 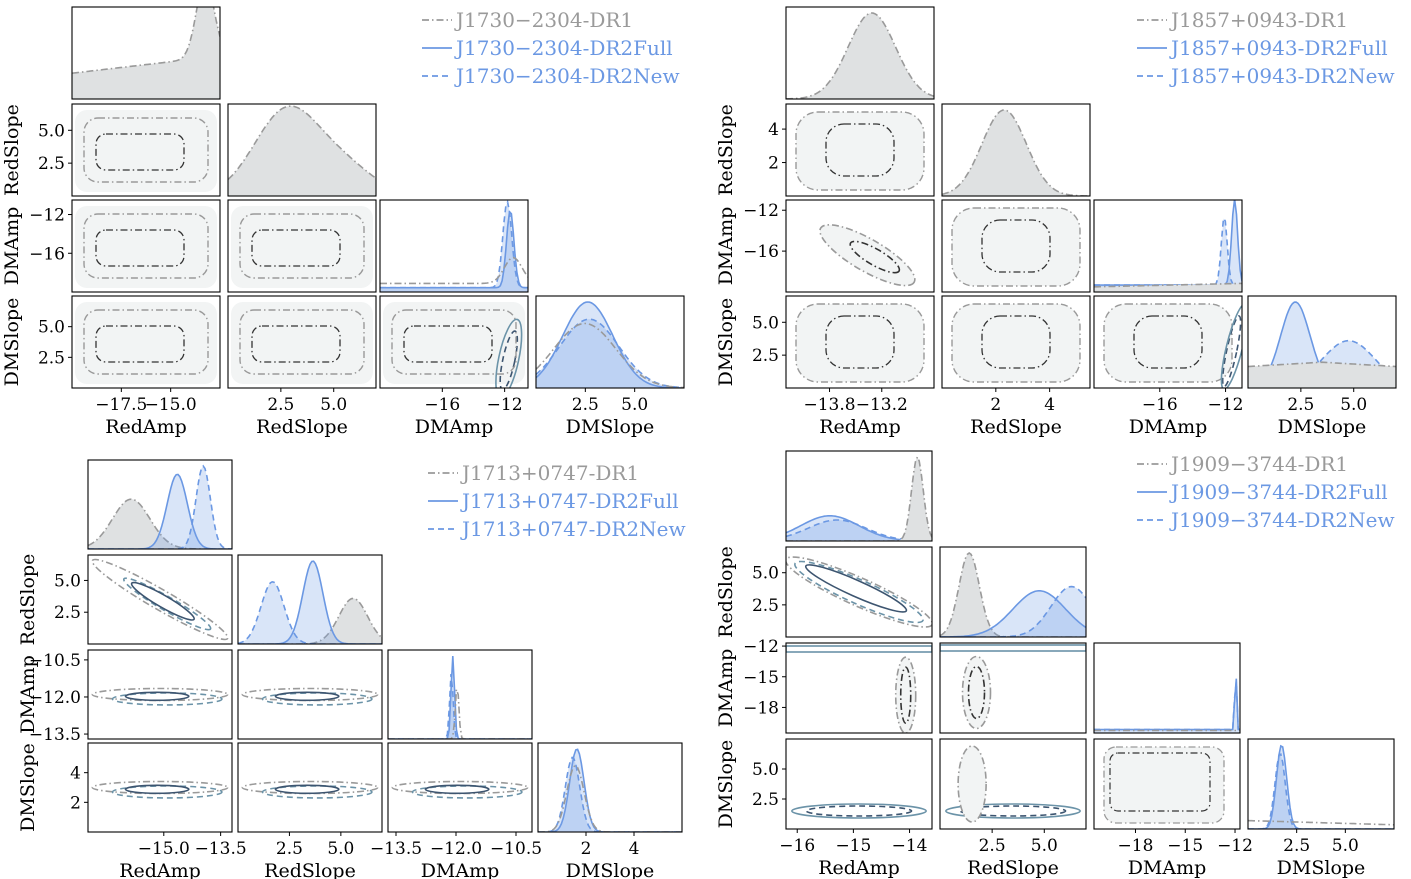 I want to click on legend-entry: J1730−2304-DR1, so click(x=543, y=20).